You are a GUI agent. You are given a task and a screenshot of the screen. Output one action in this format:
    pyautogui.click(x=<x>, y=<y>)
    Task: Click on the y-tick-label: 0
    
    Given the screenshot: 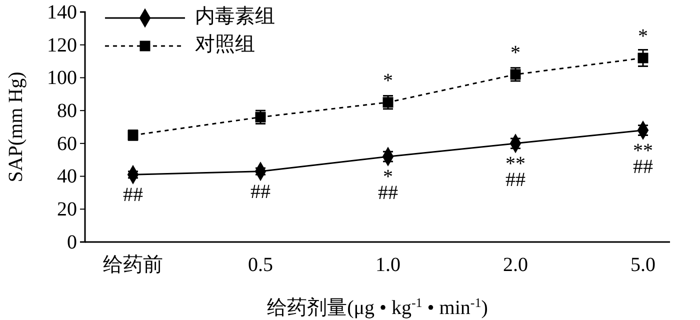 What is the action you would take?
    pyautogui.click(x=72, y=242)
    